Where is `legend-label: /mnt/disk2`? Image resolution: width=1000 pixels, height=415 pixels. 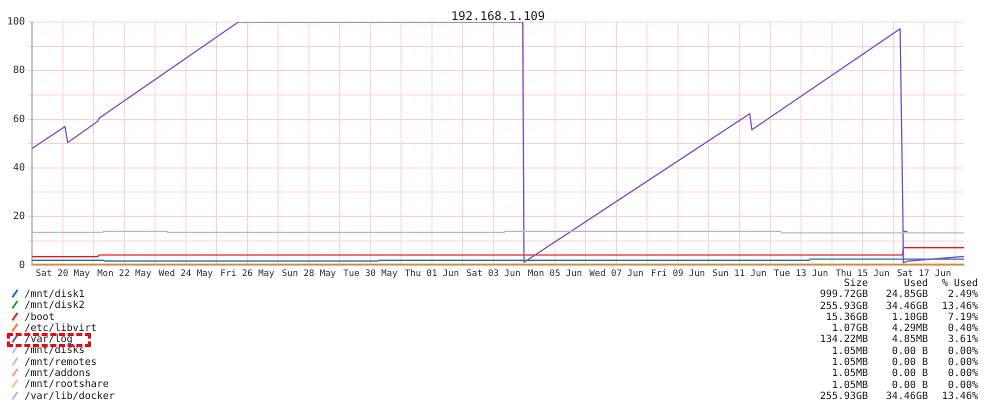 legend-label: /mnt/disk2 is located at coordinates (54, 306).